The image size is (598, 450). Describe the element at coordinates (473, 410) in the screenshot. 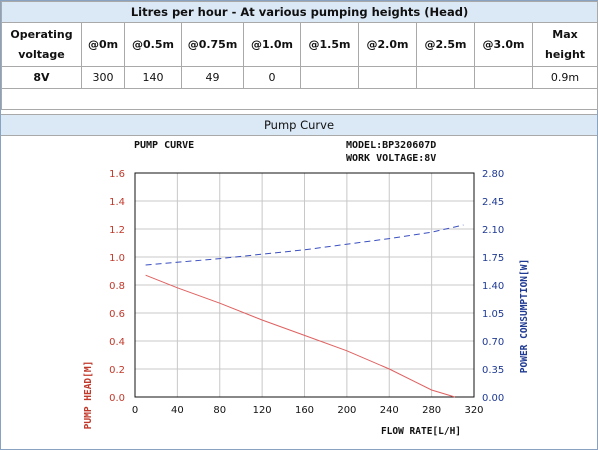

I see `x-tick-label: 320` at that location.